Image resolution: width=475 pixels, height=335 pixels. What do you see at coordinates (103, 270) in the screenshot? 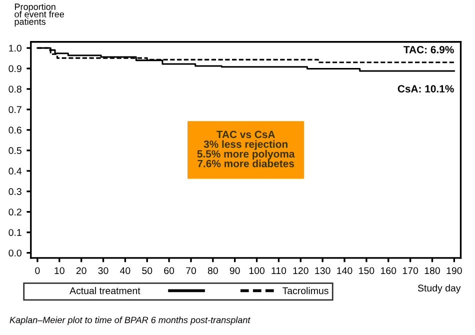
I see `x-tick-label: 30` at bounding box center [103, 270].